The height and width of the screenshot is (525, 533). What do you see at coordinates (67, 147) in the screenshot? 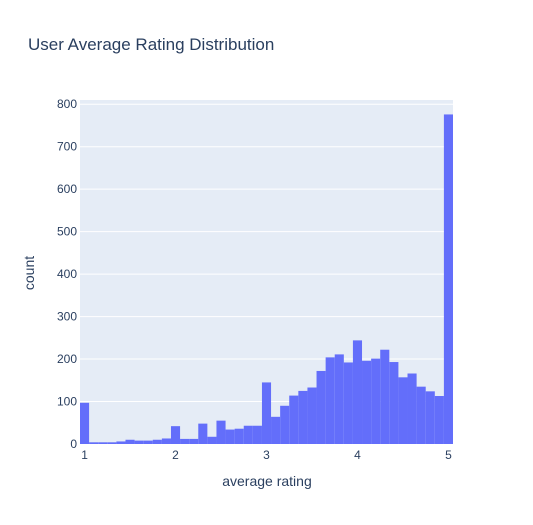
I see `y-tick-label: 700` at bounding box center [67, 147].